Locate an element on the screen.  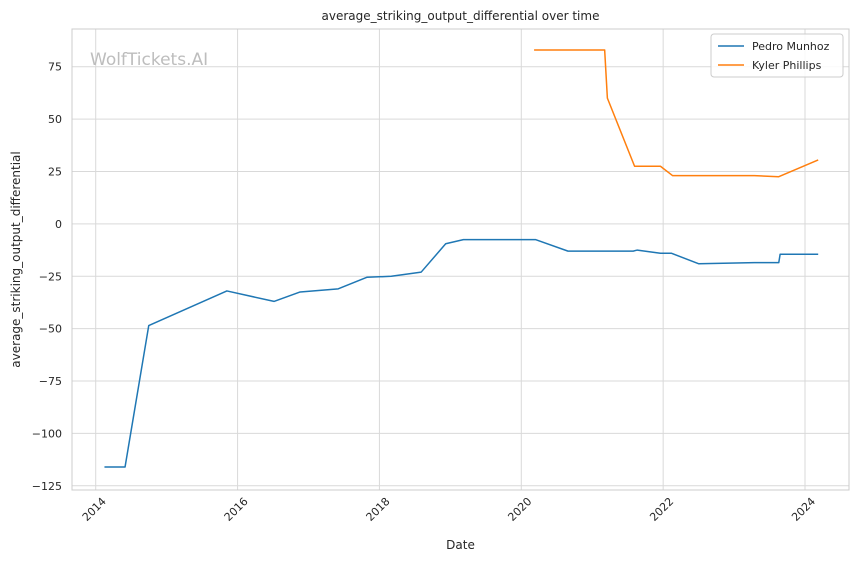
y-tick-label: 0 is located at coordinates (58, 224).